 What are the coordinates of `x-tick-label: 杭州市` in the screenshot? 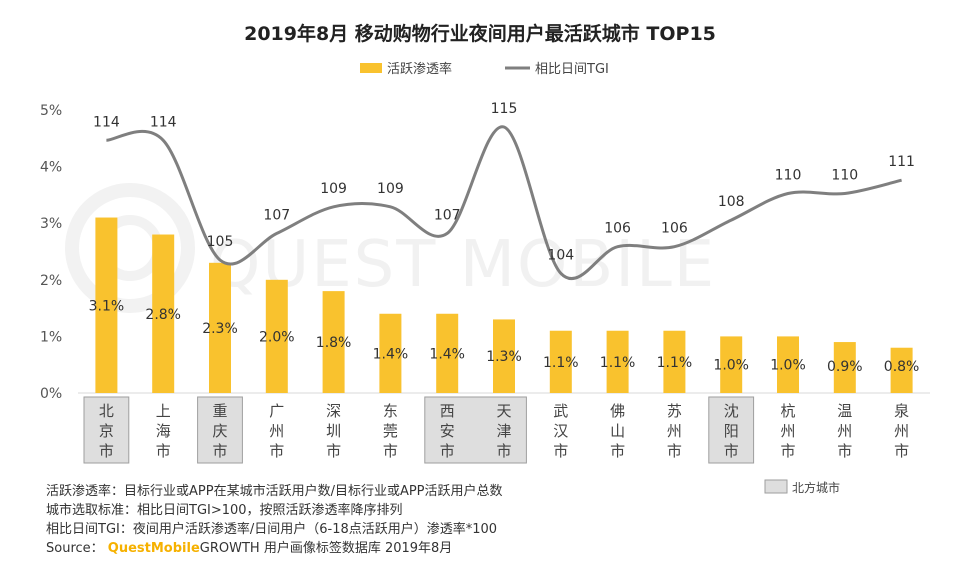 It's located at (787, 431).